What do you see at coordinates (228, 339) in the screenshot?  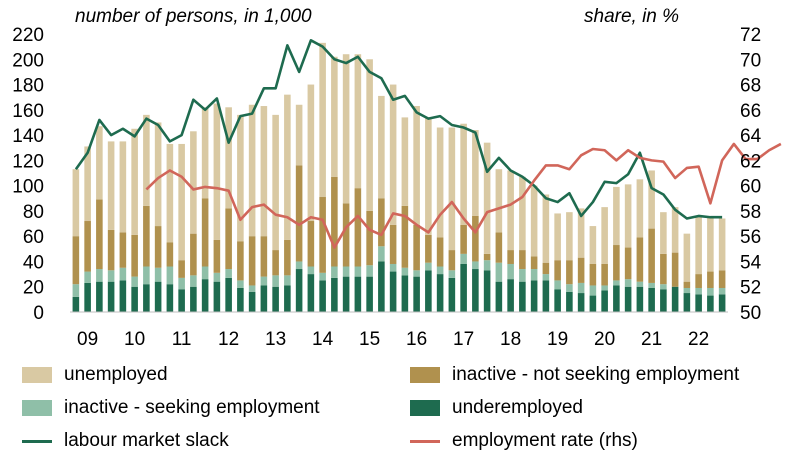 I see `x-axis-tick: 12` at bounding box center [228, 339].